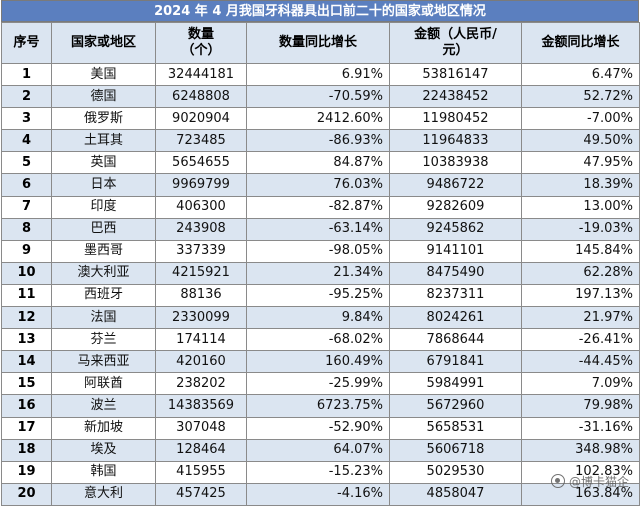 The width and height of the screenshot is (640, 509). Describe the element at coordinates (580, 406) in the screenshot. I see `cell-amount-yoy: 79.98%` at that location.